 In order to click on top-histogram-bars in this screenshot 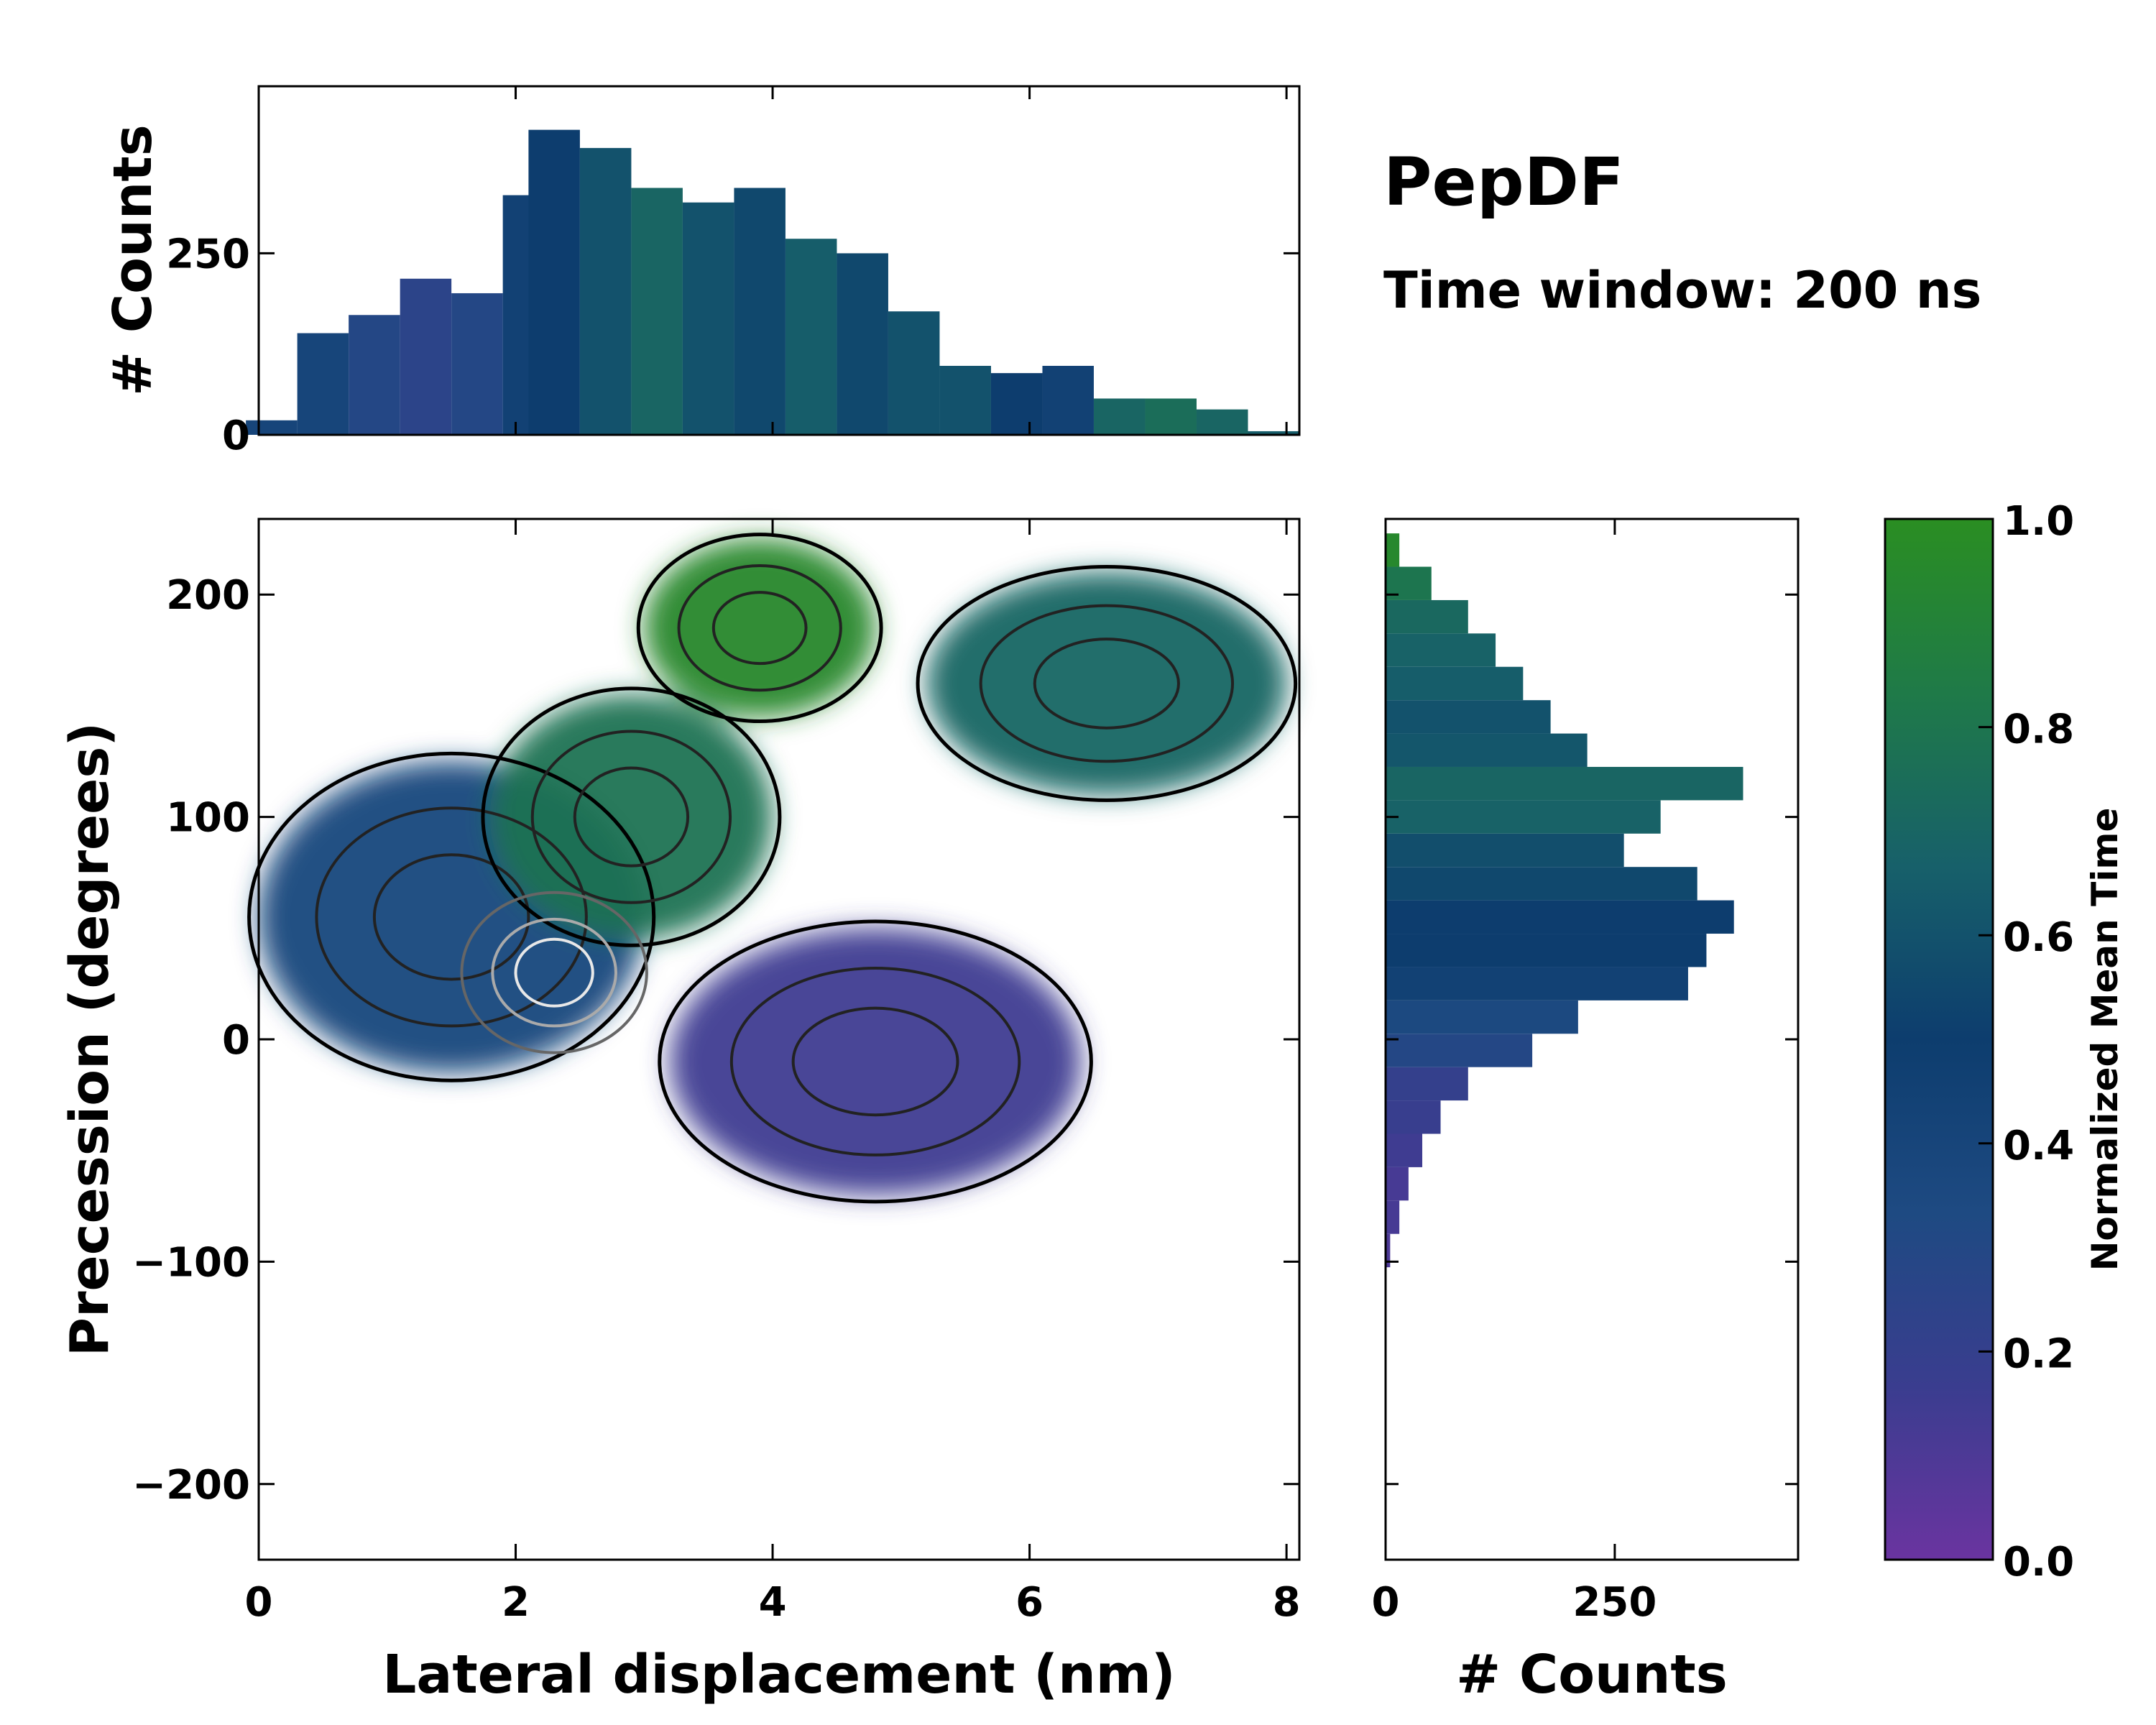, I will do `click(772, 282)`.